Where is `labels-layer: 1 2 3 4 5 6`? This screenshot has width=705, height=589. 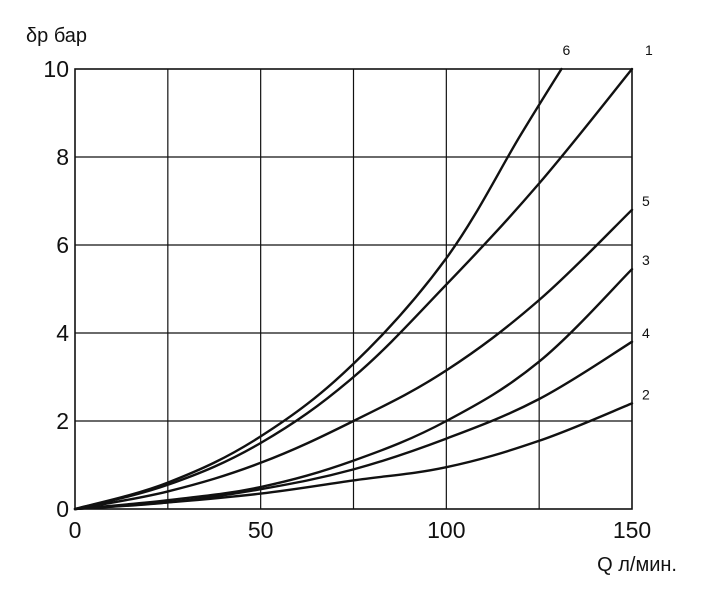 labels-layer: 1 2 3 4 5 6 is located at coordinates (607, 222).